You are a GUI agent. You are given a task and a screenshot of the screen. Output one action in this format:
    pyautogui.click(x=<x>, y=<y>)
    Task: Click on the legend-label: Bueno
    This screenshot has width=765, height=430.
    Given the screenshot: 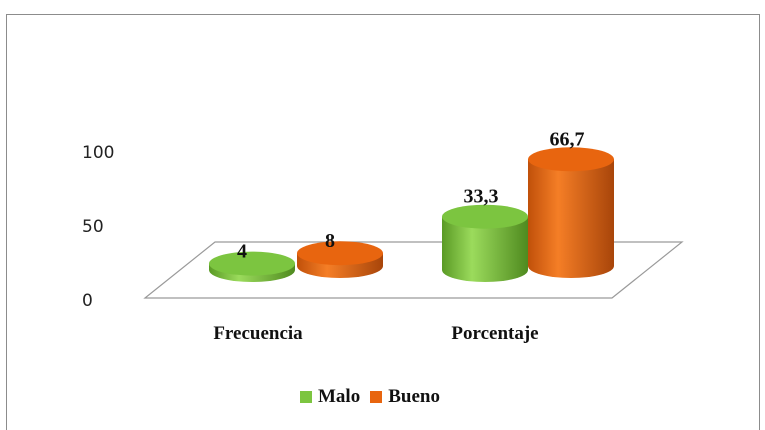 What is the action you would take?
    pyautogui.click(x=414, y=396)
    